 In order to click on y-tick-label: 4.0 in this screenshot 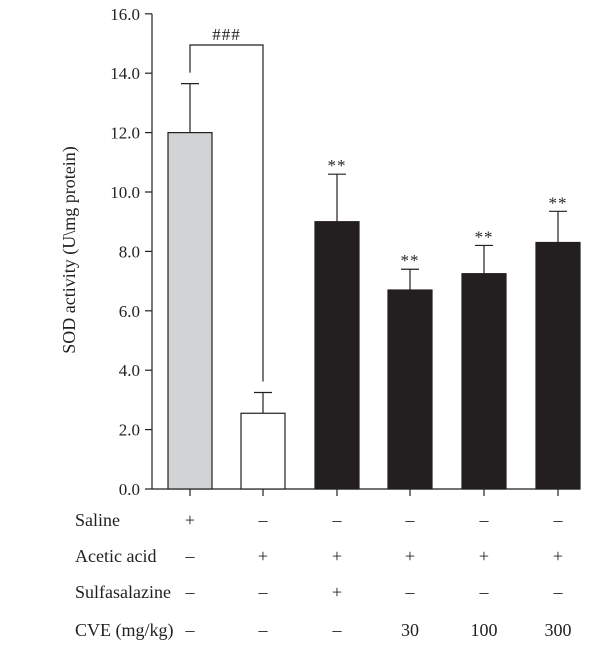, I will do `click(129, 370)`.